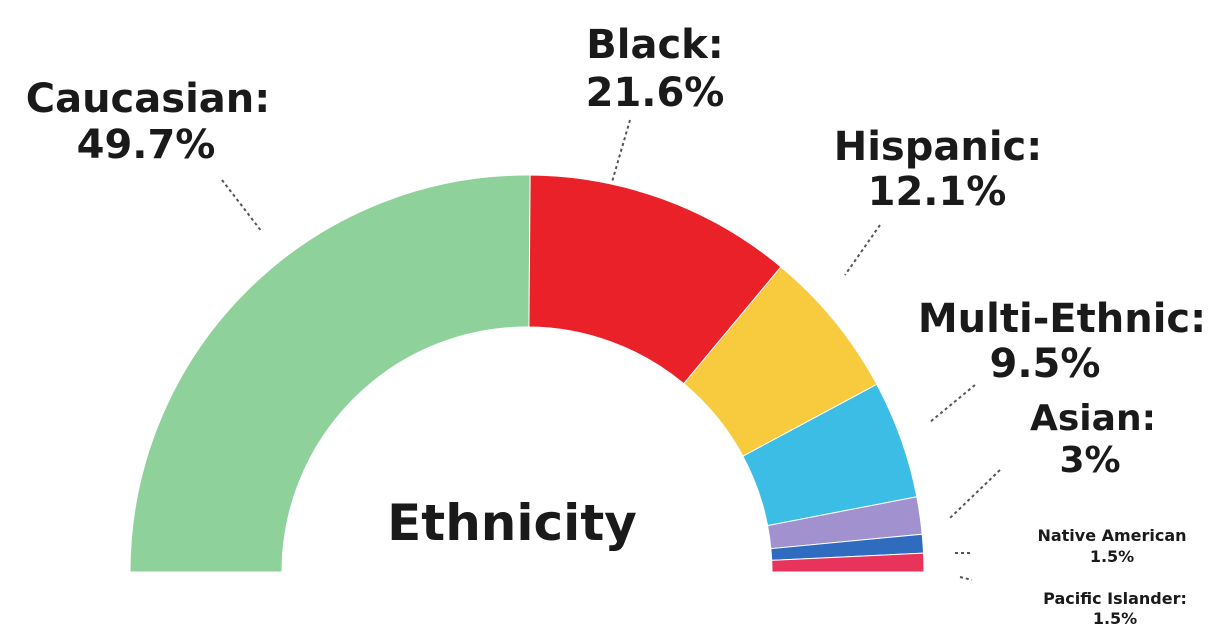  I want to click on center-title: Ethnicity, so click(512, 523).